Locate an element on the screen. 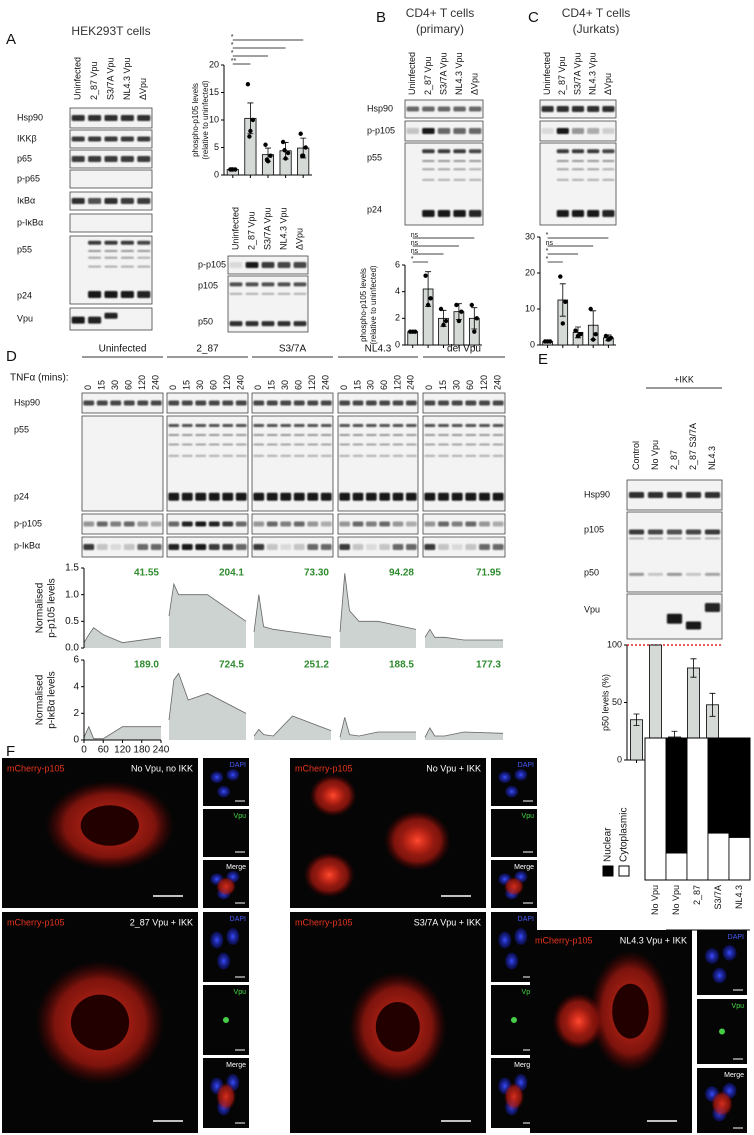 The height and width of the screenshot is (1135, 754). y-axis-label: p50 levels (%) is located at coordinates (605, 702).